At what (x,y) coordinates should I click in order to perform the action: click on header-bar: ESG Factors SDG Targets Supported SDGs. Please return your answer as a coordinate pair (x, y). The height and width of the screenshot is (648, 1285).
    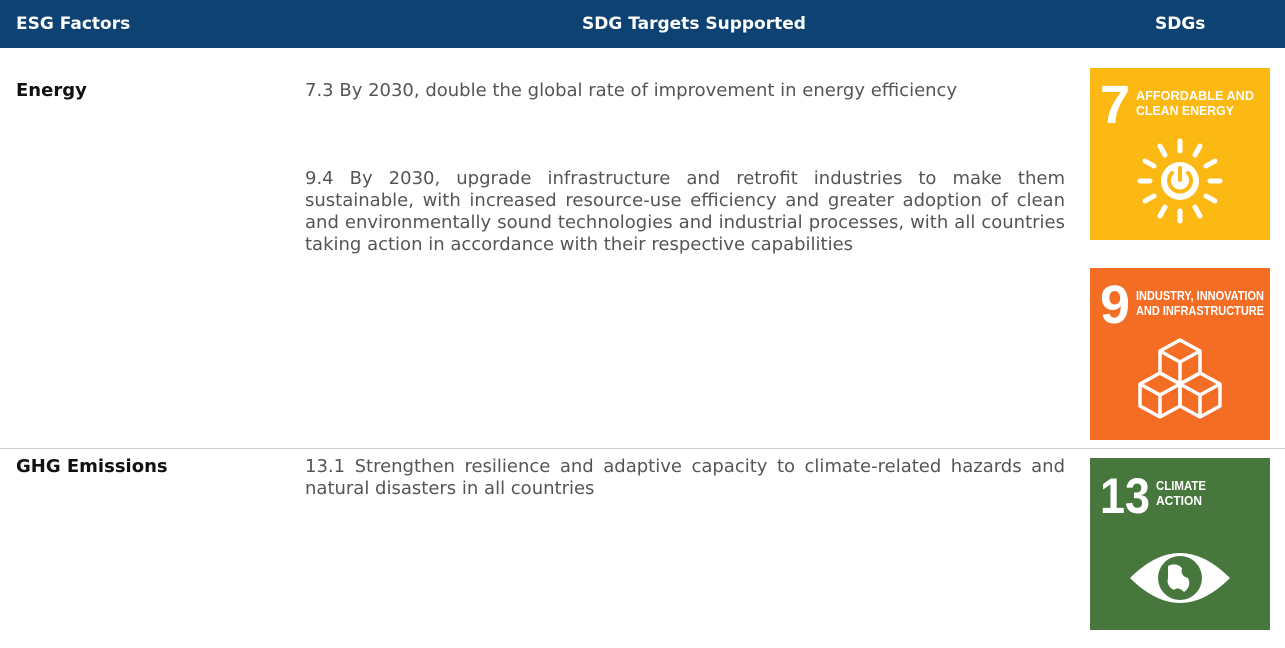
    Looking at the image, I should click on (642, 24).